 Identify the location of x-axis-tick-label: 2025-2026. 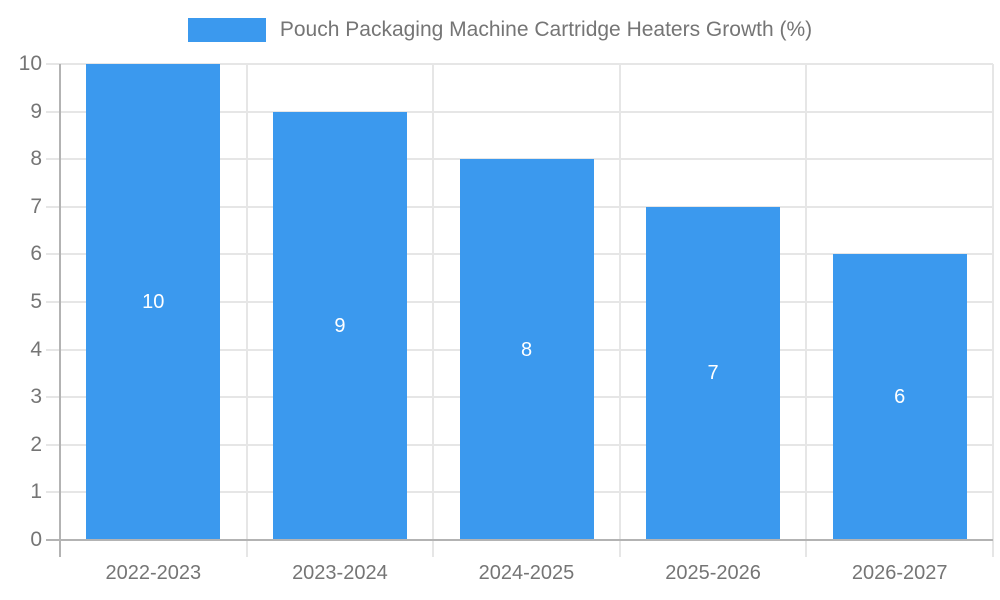
(713, 573).